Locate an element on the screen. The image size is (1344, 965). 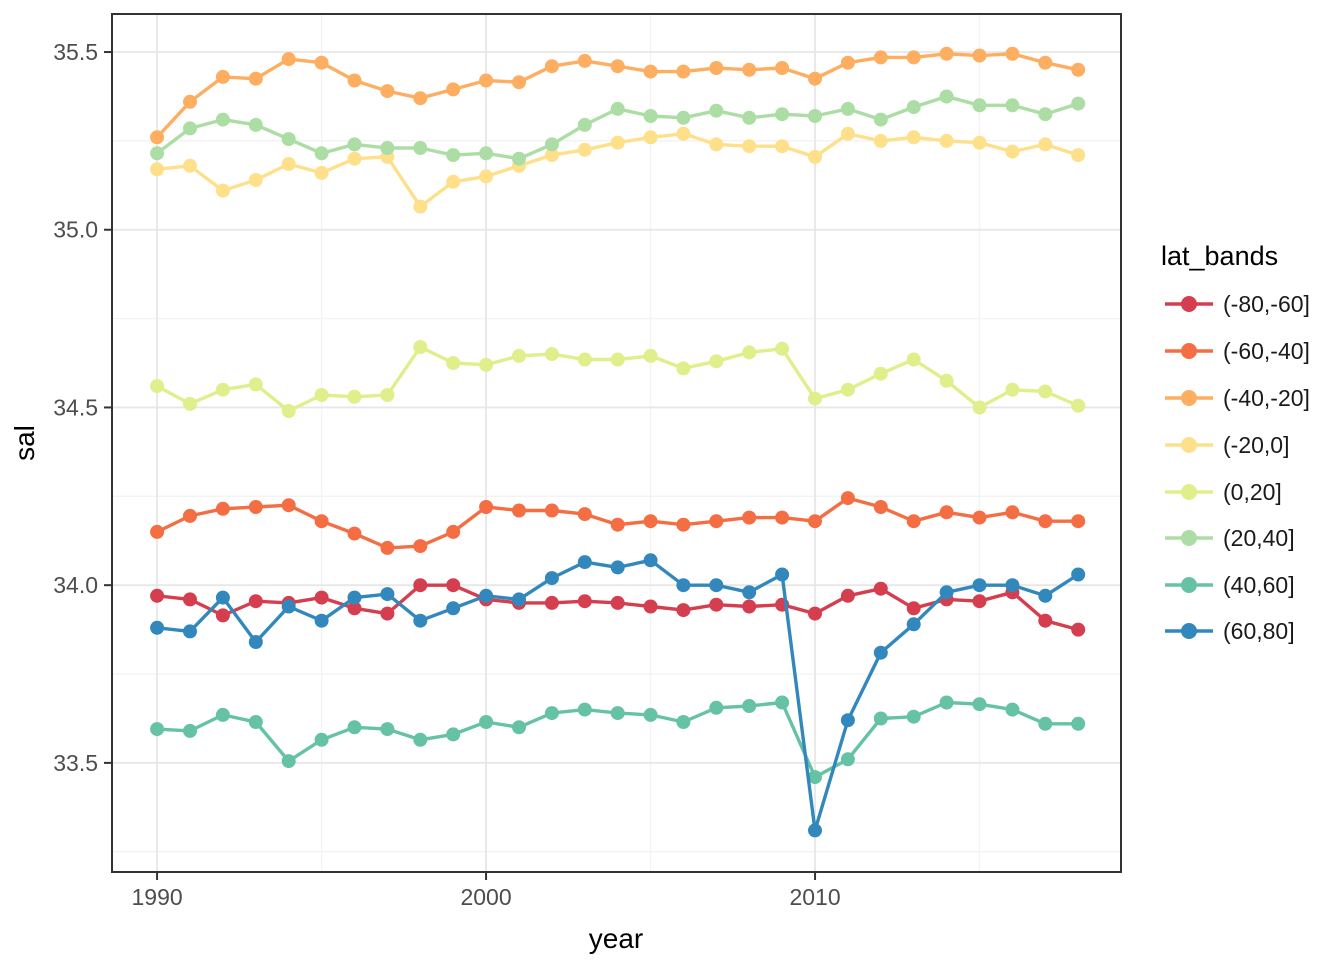
legend-entry-(0,20]: (0,20] is located at coordinates (1223, 492).